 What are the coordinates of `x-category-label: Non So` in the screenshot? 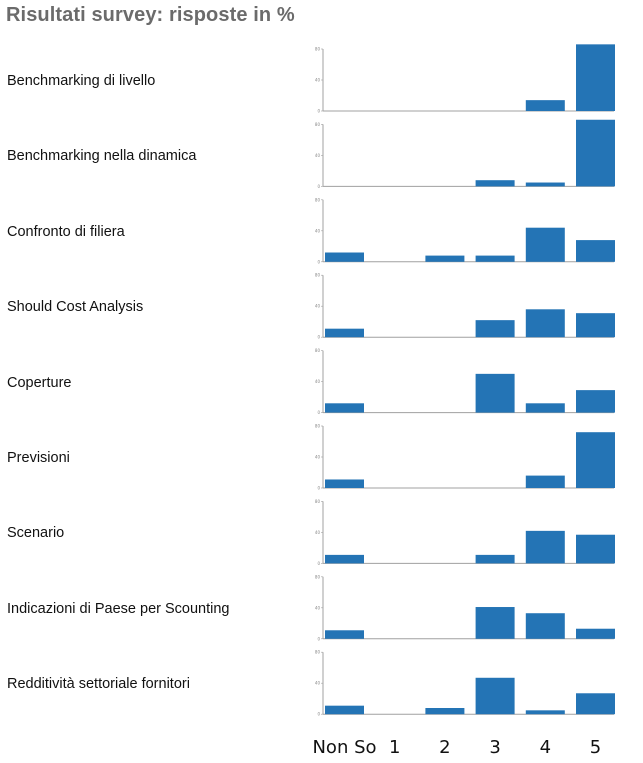 It's located at (344, 747).